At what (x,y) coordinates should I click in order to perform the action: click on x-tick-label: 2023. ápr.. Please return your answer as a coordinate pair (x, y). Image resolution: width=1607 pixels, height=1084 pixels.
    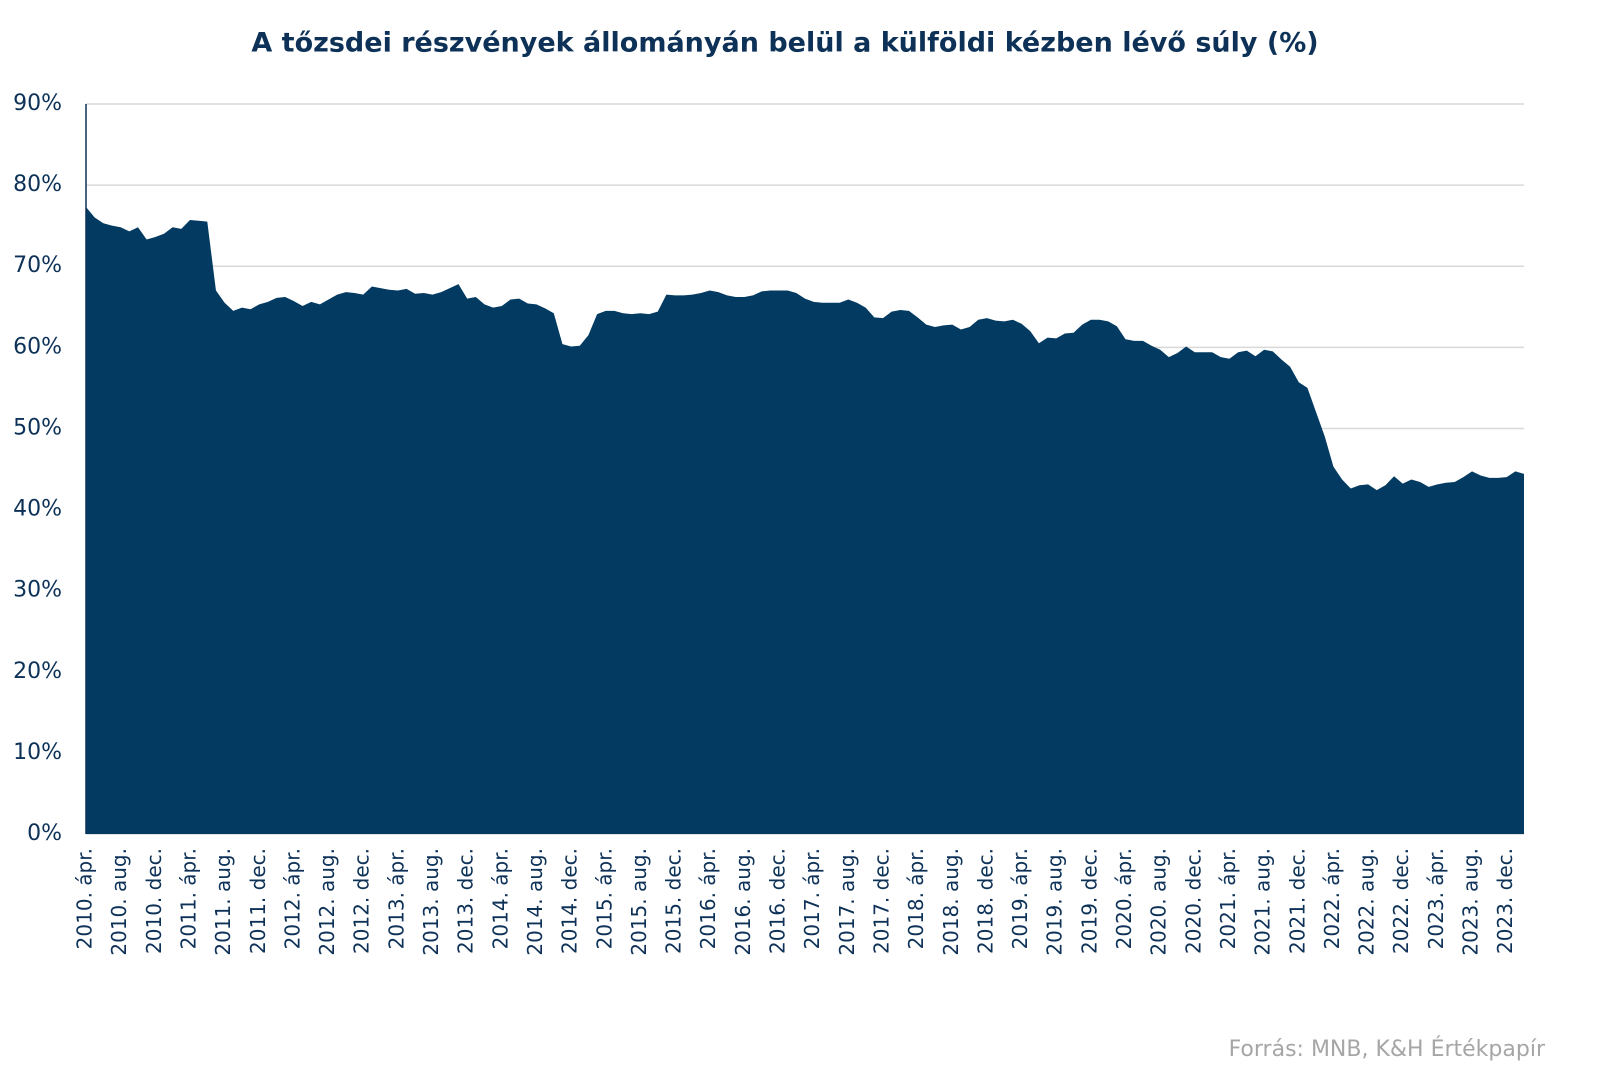
    Looking at the image, I should click on (1436, 898).